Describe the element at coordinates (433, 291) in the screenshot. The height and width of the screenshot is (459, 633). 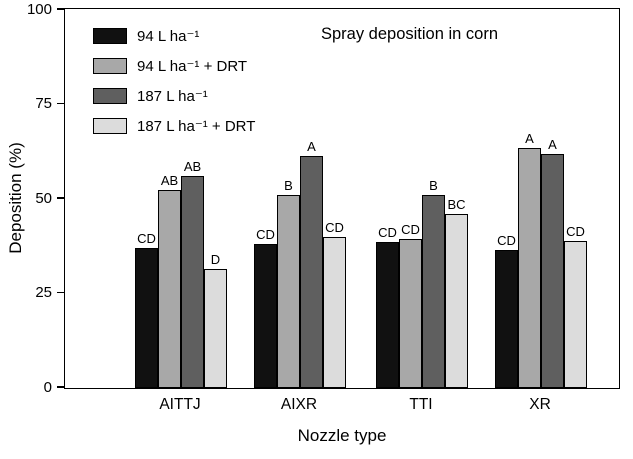
I see `bar-tti-series3` at that location.